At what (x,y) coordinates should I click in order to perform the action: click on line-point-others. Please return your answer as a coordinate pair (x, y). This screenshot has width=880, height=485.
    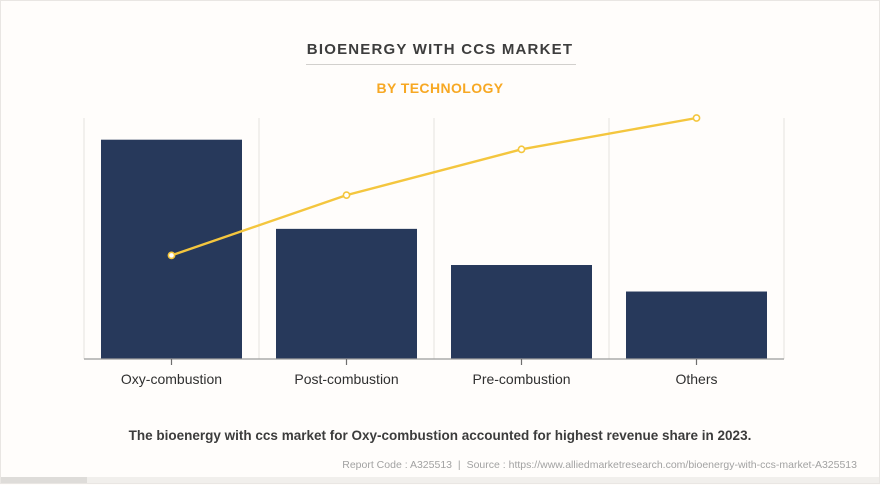
    Looking at the image, I should click on (696, 118).